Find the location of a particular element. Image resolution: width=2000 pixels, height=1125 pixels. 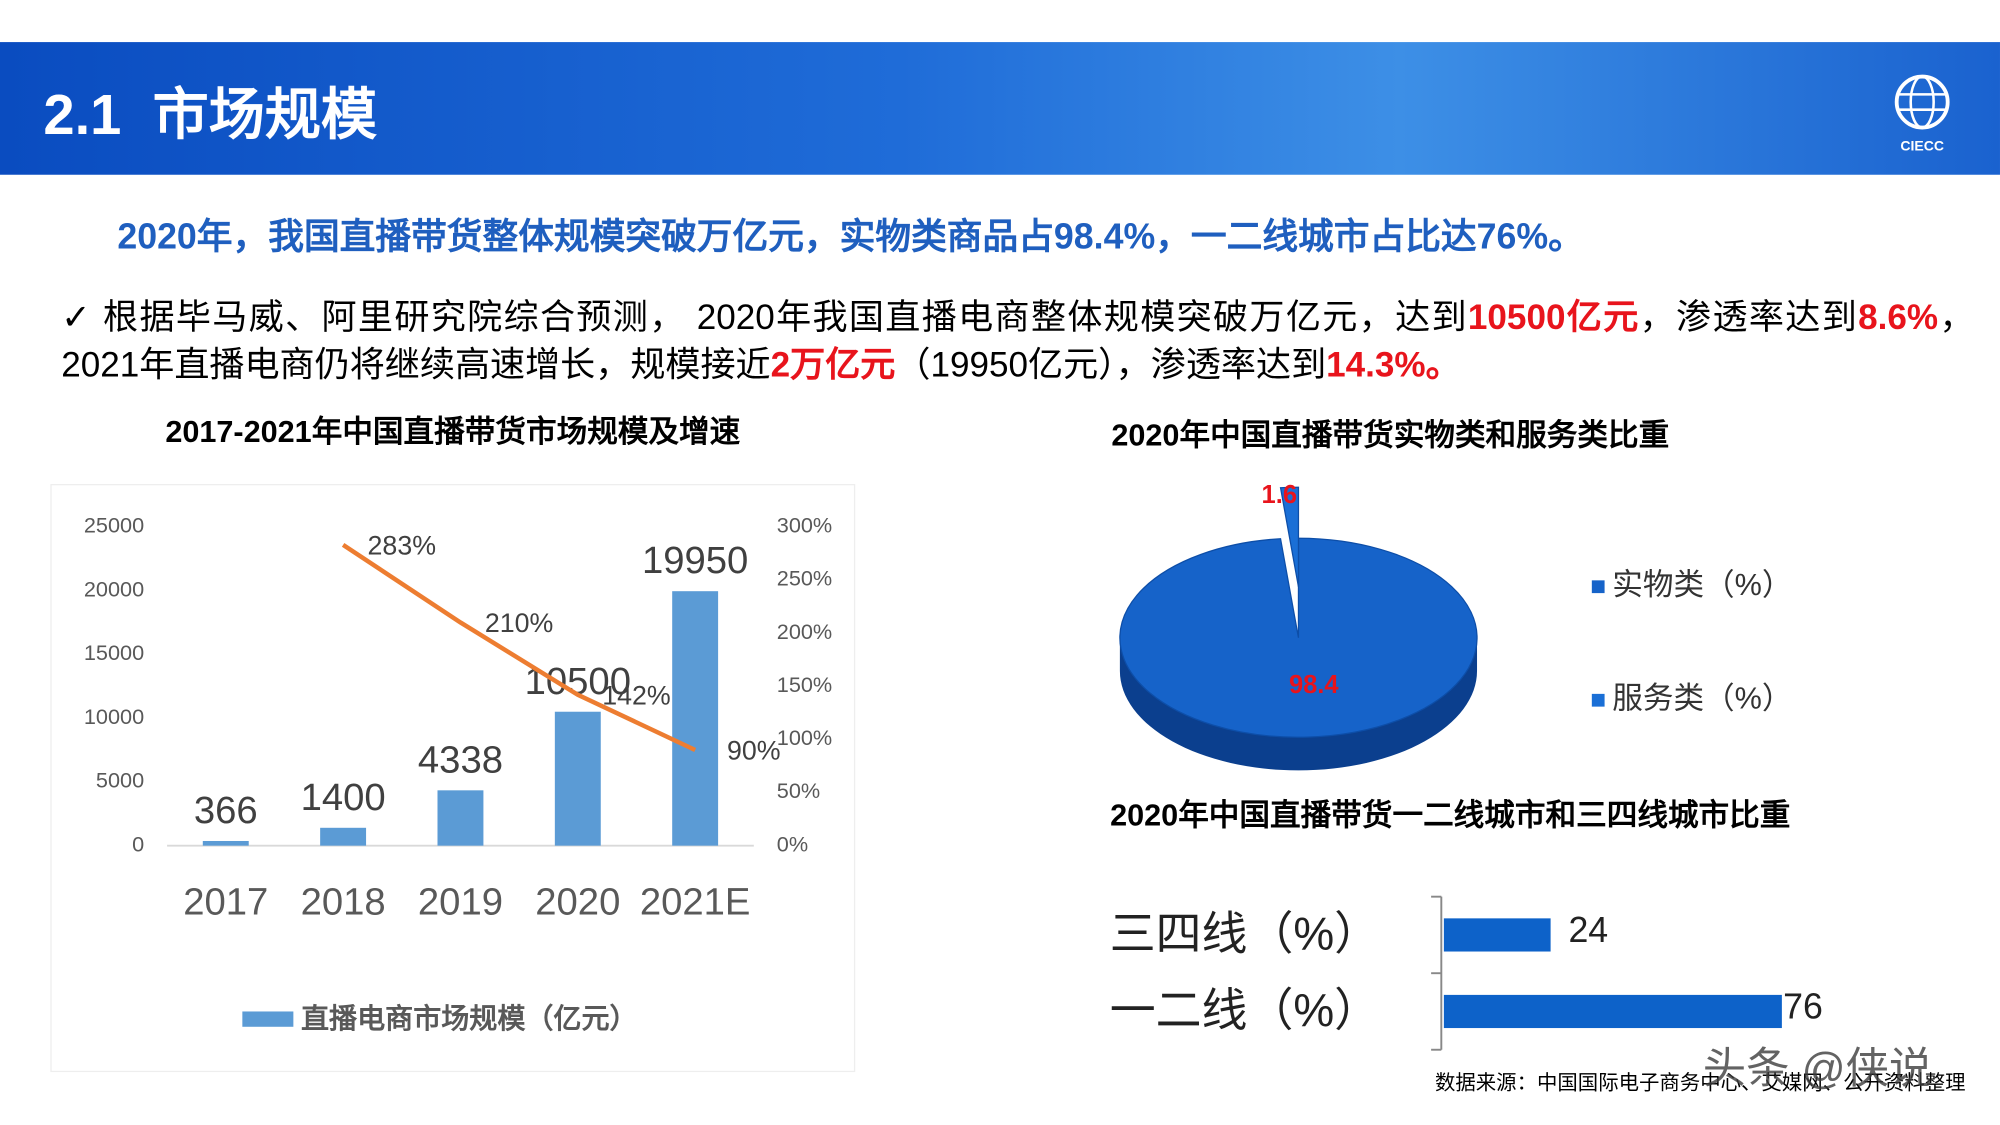

y2-tick-label: 50% is located at coordinates (798, 790).